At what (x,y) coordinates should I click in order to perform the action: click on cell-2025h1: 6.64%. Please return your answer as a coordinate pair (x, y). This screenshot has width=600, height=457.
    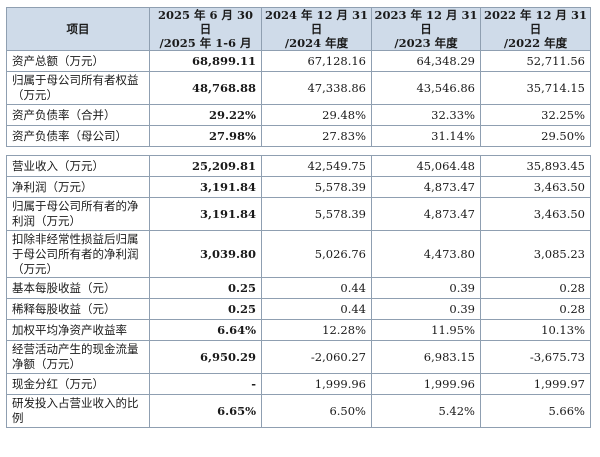
    Looking at the image, I should click on (205, 330).